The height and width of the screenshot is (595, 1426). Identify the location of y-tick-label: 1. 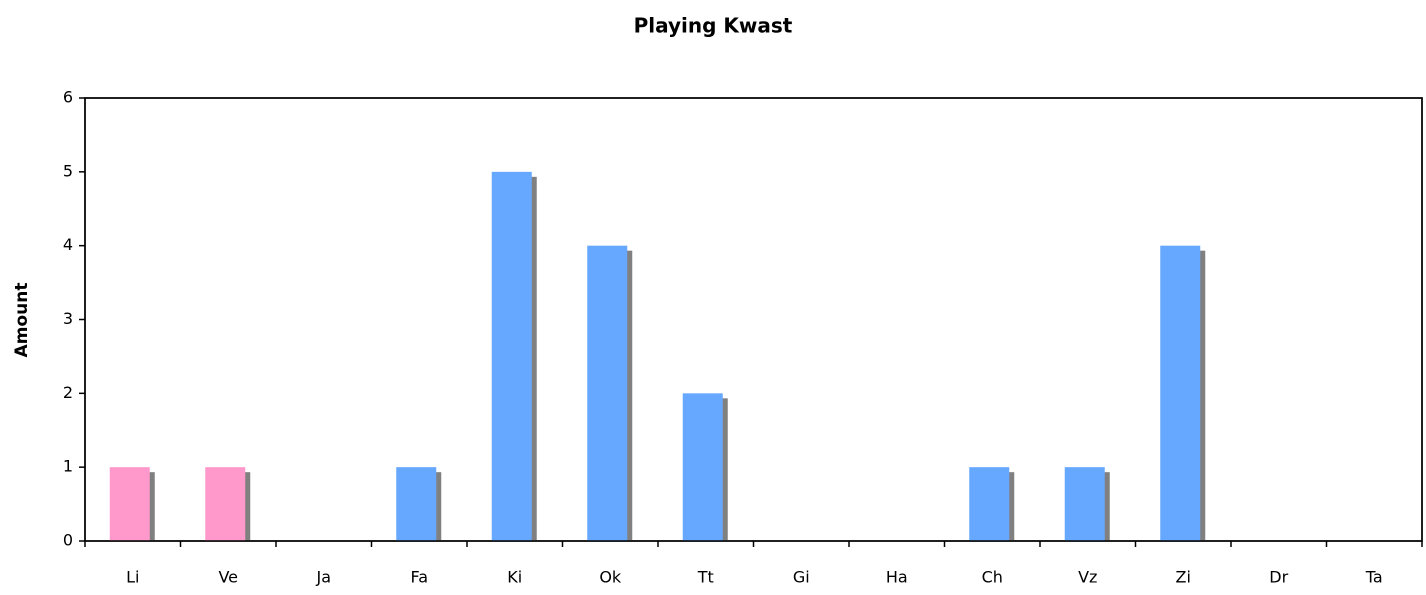
(68, 466).